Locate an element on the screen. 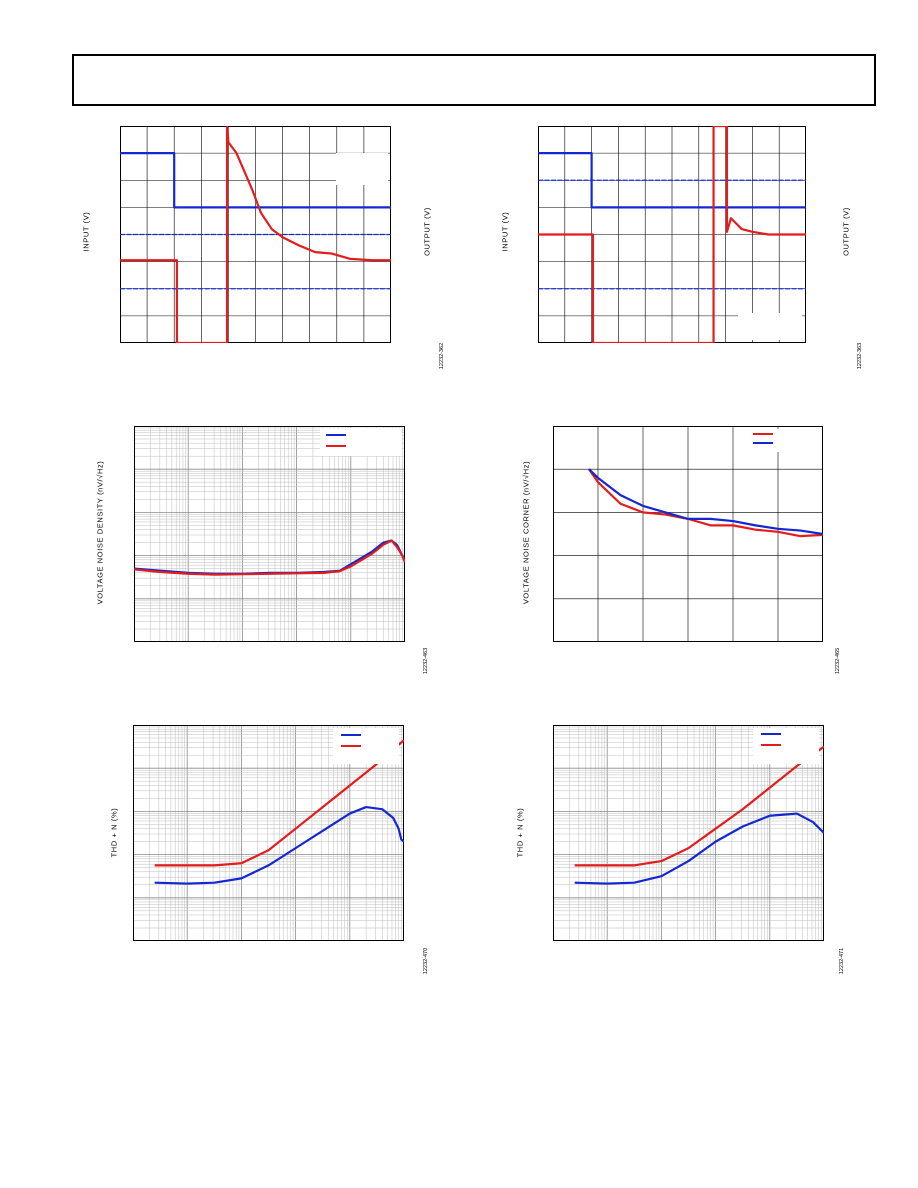  chart4-y-label: VOLTAGE NOISE CORNER (nV/√Hz) is located at coordinates (526, 532).